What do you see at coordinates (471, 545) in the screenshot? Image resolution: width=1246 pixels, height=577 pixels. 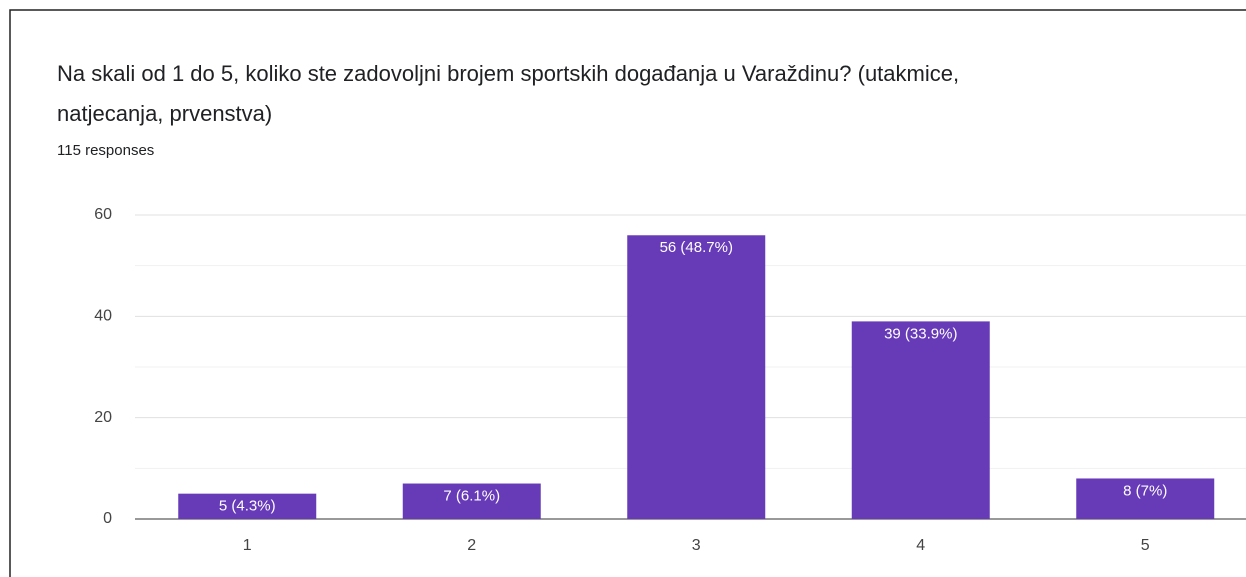 I see `x-tick-label: 2` at bounding box center [471, 545].